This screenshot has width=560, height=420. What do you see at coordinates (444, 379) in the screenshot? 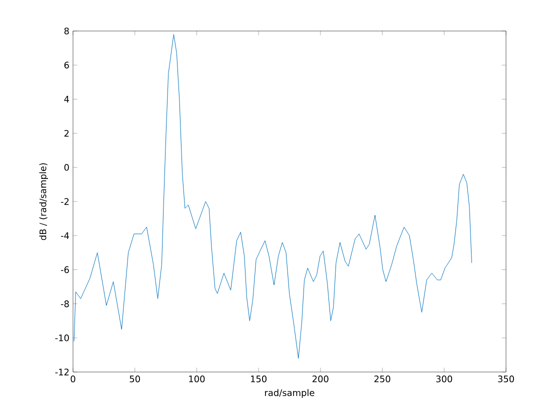
I see `x-tick-label: 300` at bounding box center [444, 379].